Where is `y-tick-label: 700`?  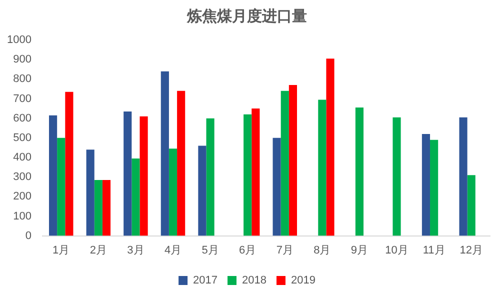
y-tick-label: 700 is located at coordinates (22, 98).